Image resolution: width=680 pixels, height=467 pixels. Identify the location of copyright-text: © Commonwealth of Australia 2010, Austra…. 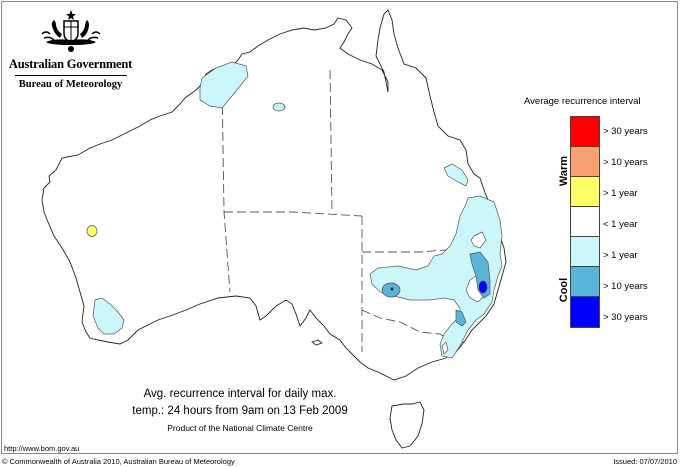
(118, 461).